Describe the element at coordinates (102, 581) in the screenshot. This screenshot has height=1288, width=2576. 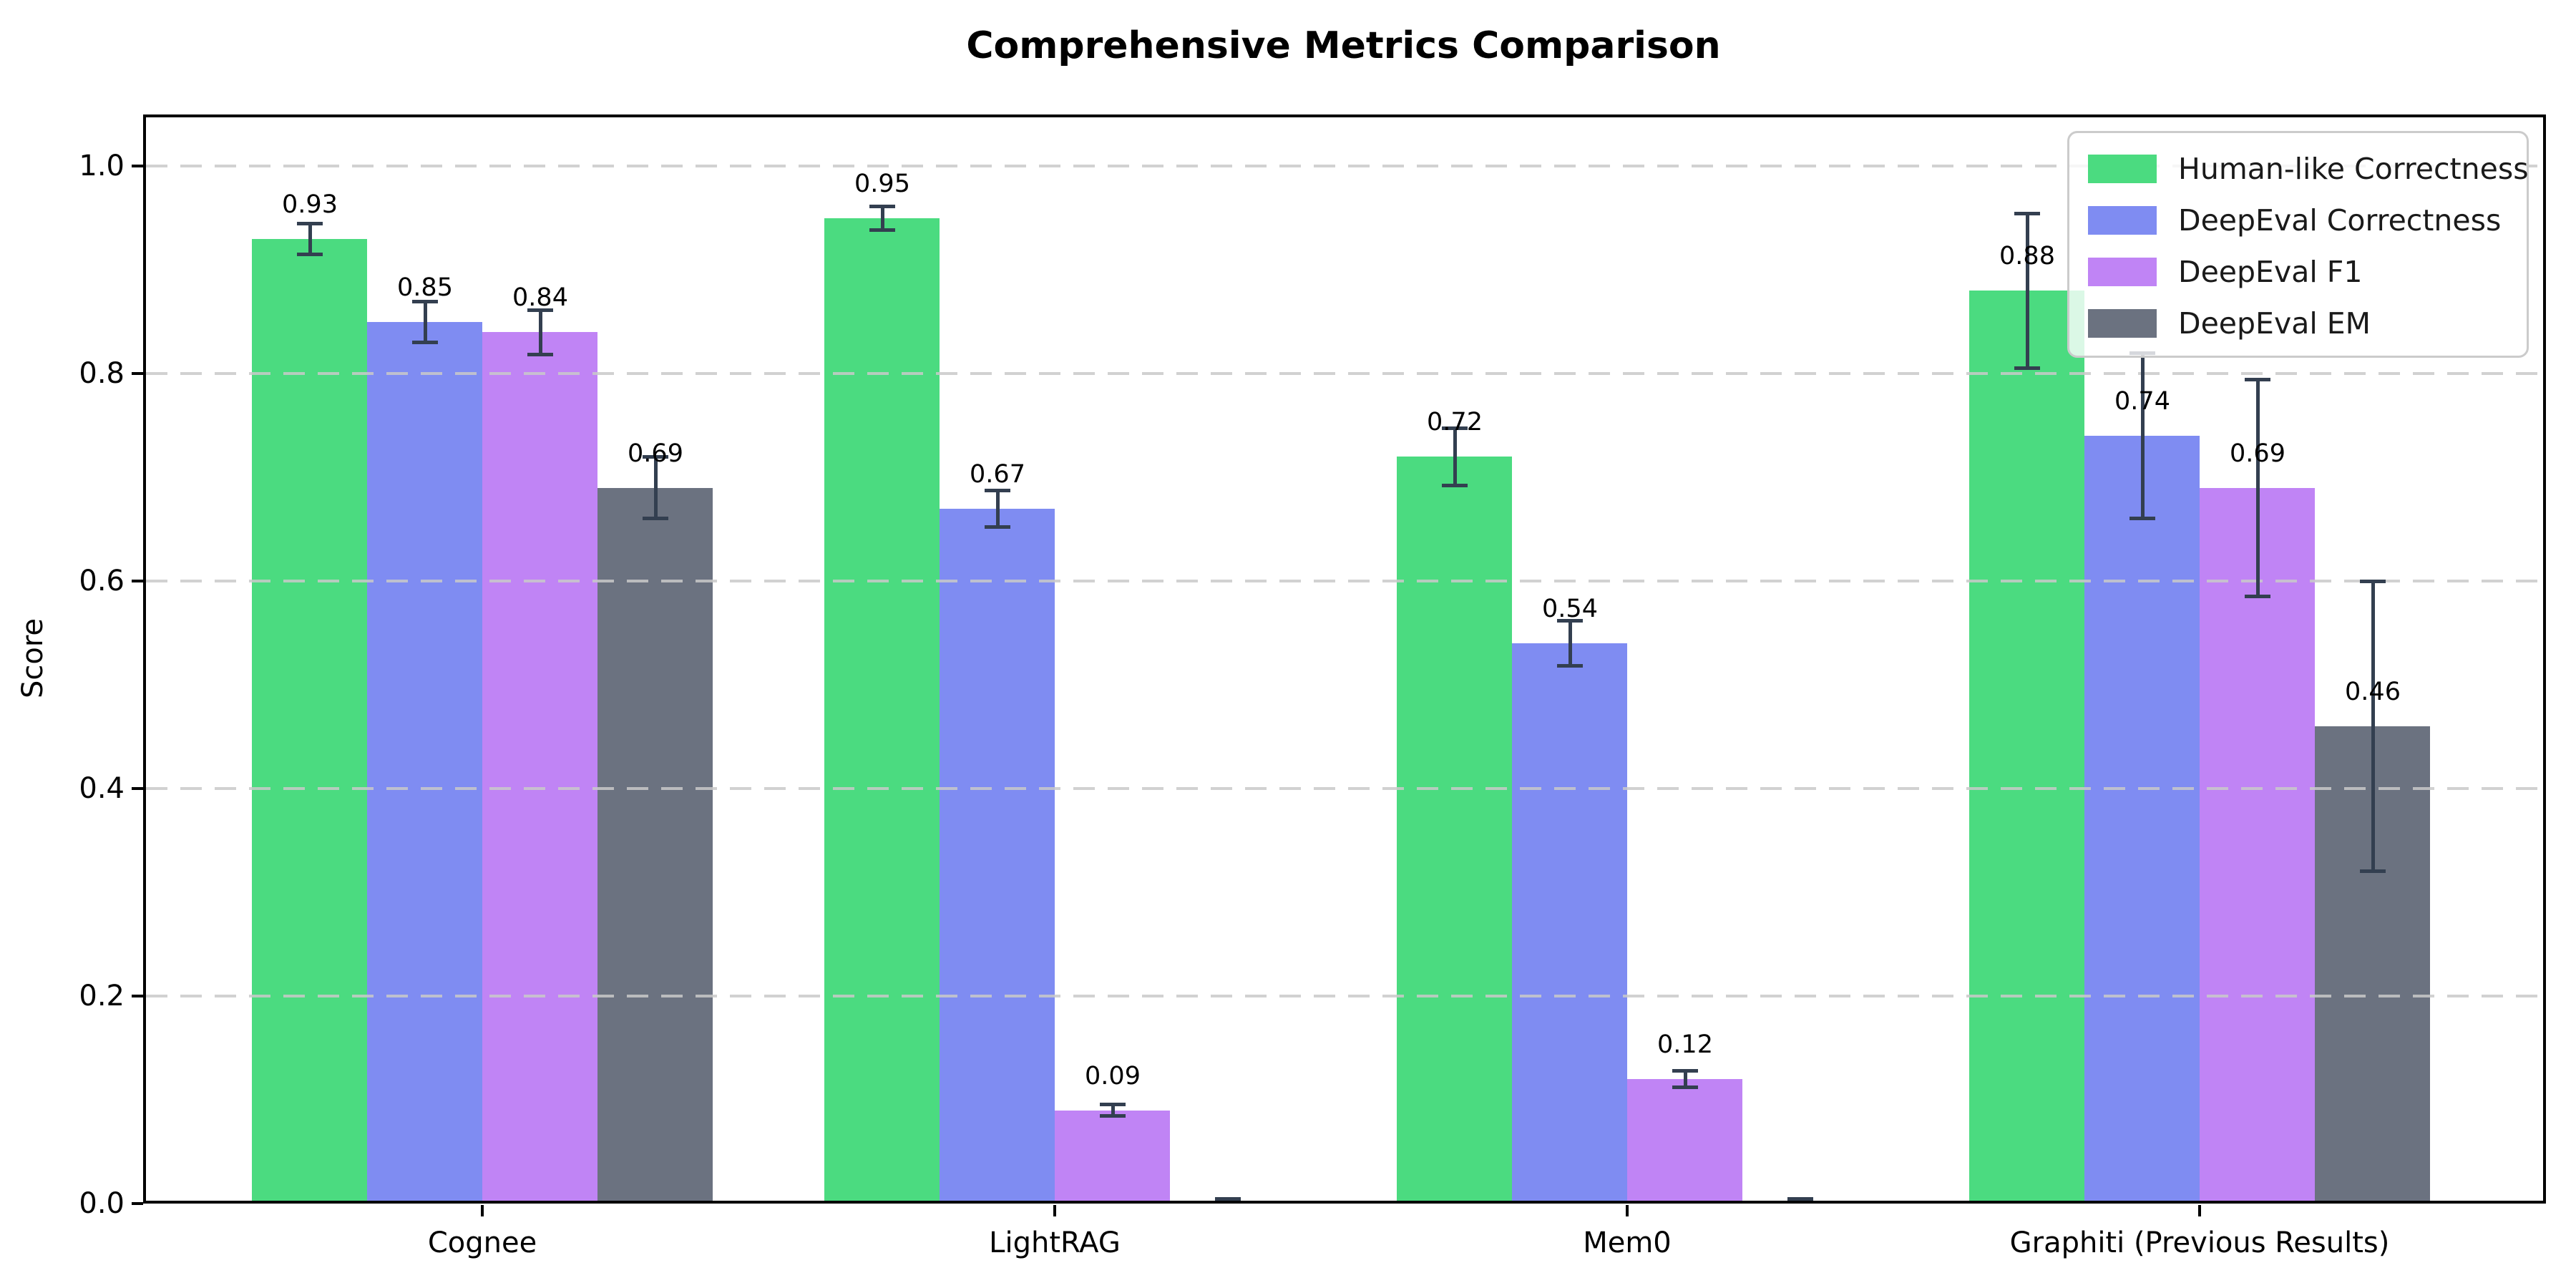
I see `y-tick-label: 0.6` at that location.